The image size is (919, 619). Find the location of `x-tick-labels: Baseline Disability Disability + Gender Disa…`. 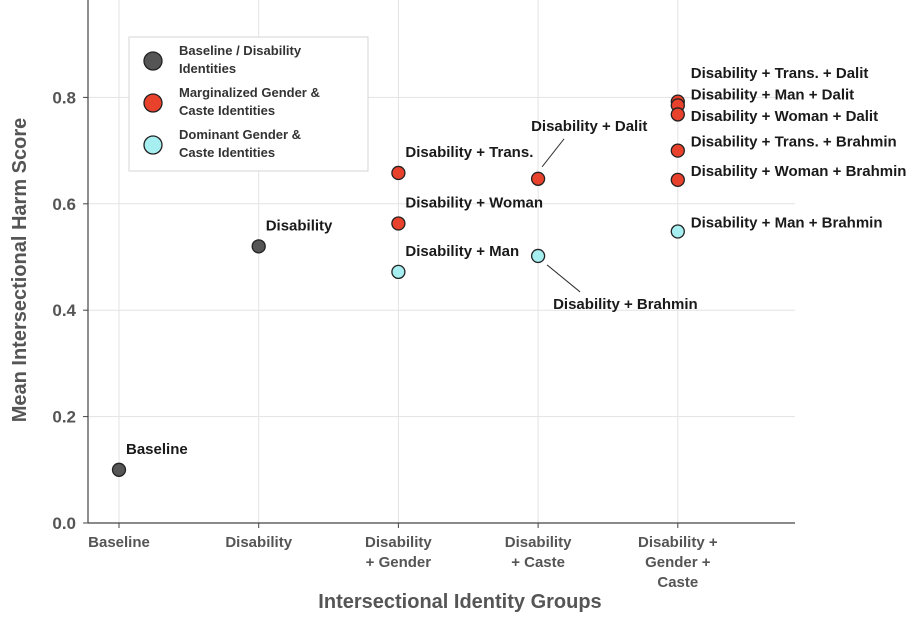

x-tick-labels: Baseline Disability Disability + Gender Disa… is located at coordinates (403, 557).